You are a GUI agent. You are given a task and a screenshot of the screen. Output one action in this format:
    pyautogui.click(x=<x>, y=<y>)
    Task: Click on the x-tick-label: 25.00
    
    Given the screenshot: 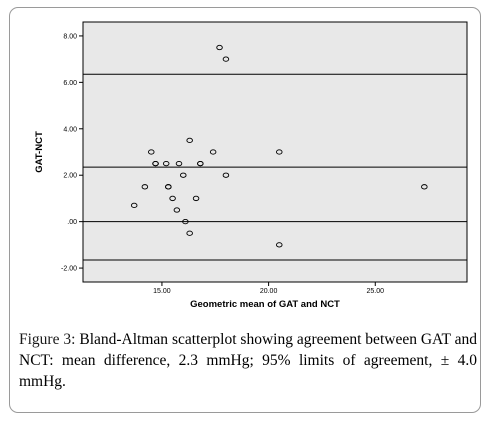 What is the action you would take?
    pyautogui.click(x=376, y=291)
    